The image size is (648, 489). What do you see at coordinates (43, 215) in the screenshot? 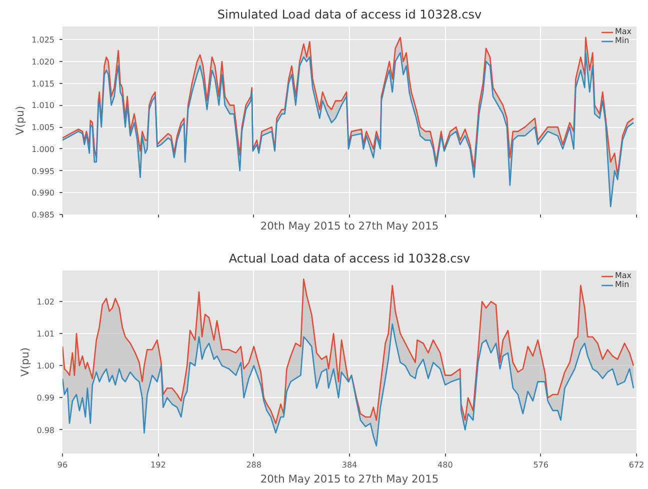
I see `y-tick-label: 0.985` at bounding box center [43, 215].